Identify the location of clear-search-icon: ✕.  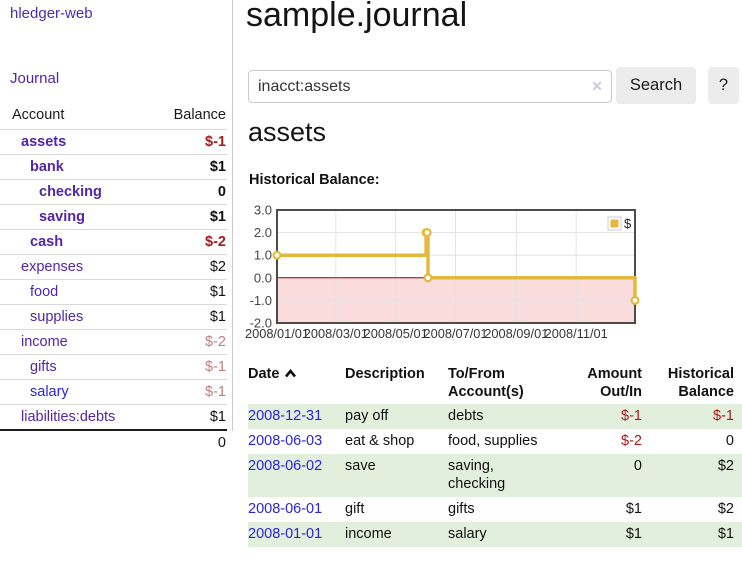
(597, 86).